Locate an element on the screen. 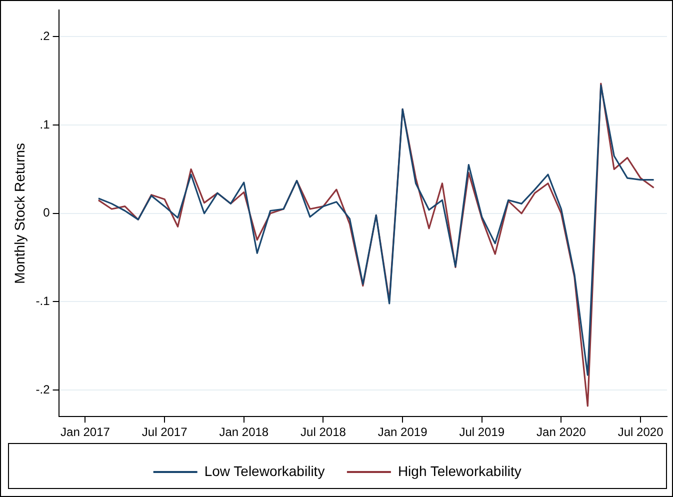  x-tick-label: Jul 2018 is located at coordinates (323, 432).